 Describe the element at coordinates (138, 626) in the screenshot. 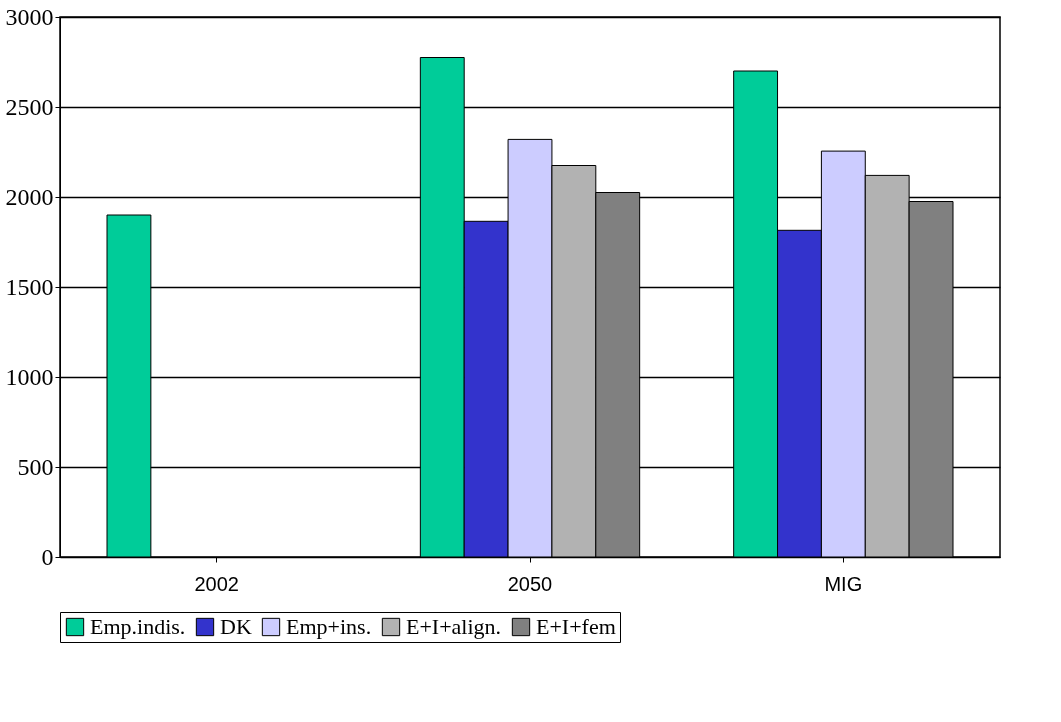

I see `legend-label: Emp.indis.` at that location.